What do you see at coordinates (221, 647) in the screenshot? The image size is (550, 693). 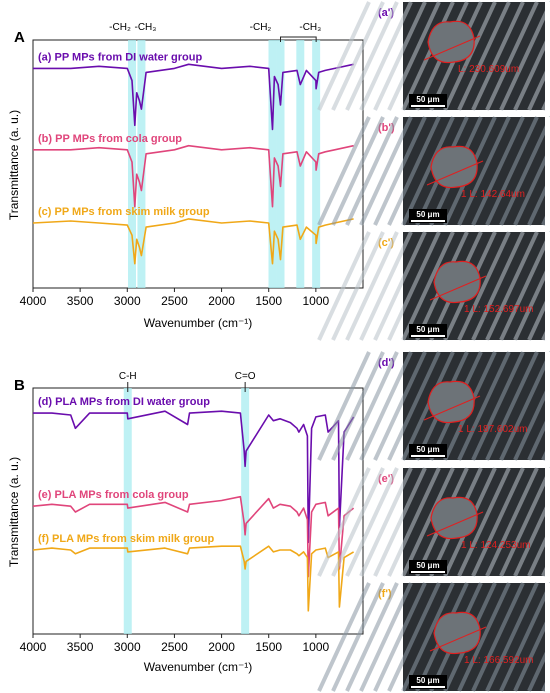 I see `x-tick-label: 2000` at bounding box center [221, 647].